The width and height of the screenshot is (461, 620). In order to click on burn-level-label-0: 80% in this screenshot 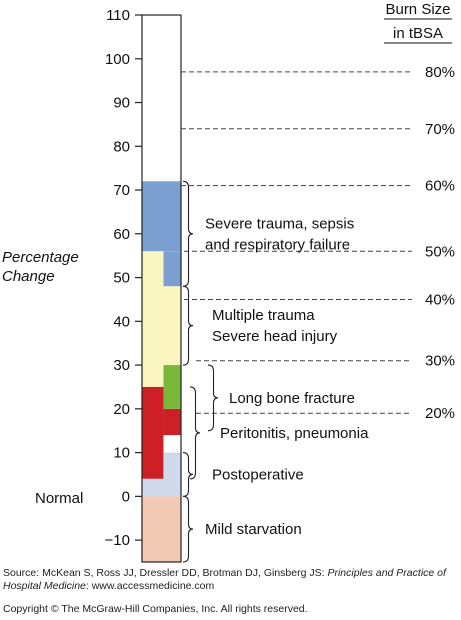, I will do `click(440, 72)`.